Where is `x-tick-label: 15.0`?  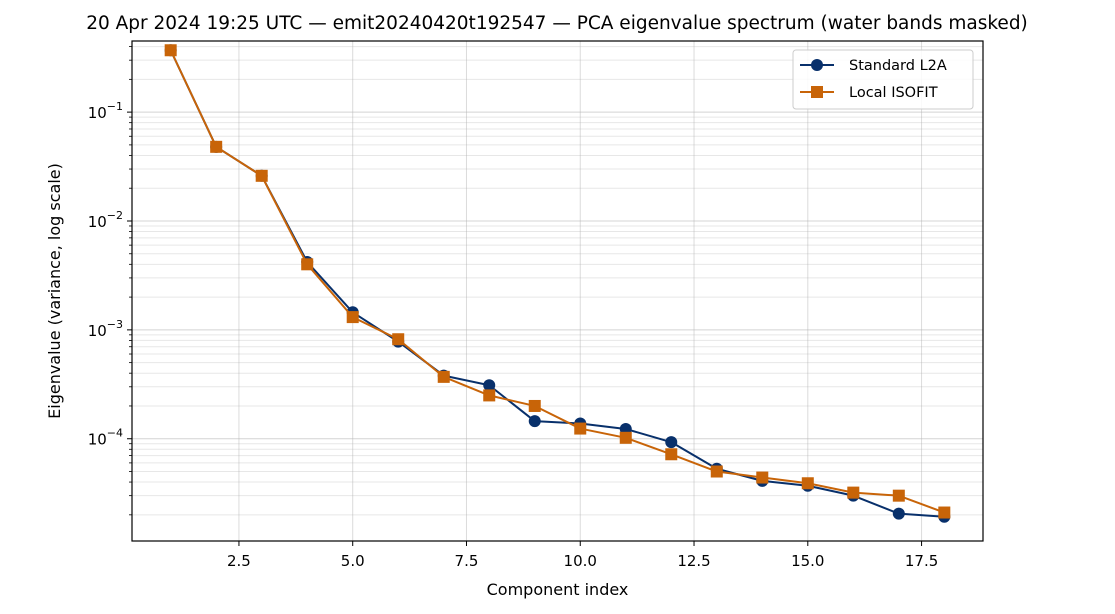 x-tick-label: 15.0 is located at coordinates (807, 561).